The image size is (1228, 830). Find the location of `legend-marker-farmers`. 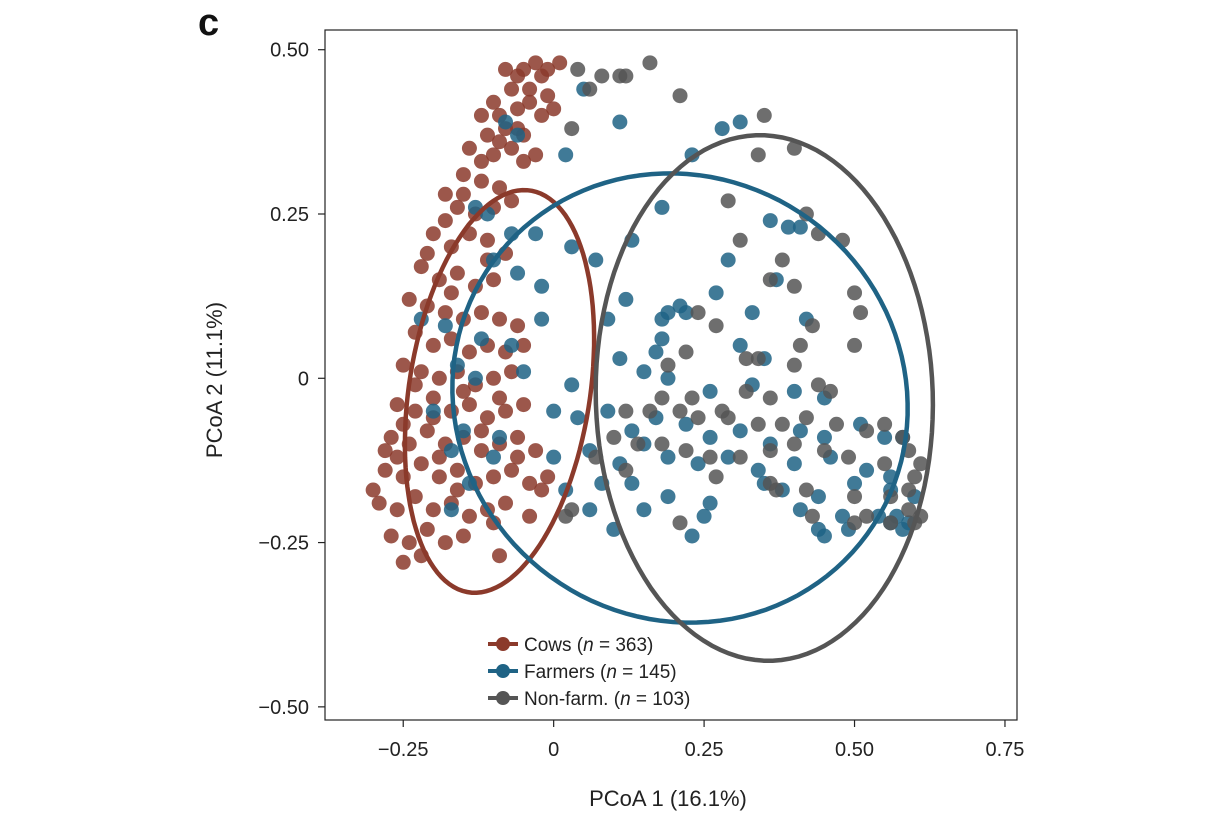

legend-marker-farmers is located at coordinates (503, 671).